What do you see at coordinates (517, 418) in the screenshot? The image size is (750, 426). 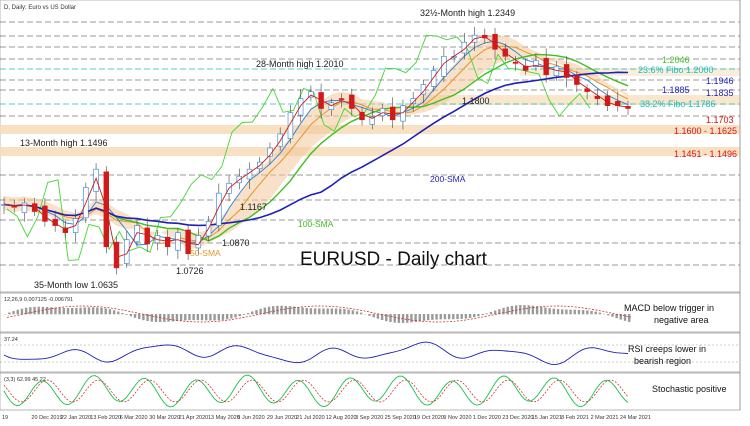 I see `x-tick-label: 23 Dec 2020` at bounding box center [517, 418].